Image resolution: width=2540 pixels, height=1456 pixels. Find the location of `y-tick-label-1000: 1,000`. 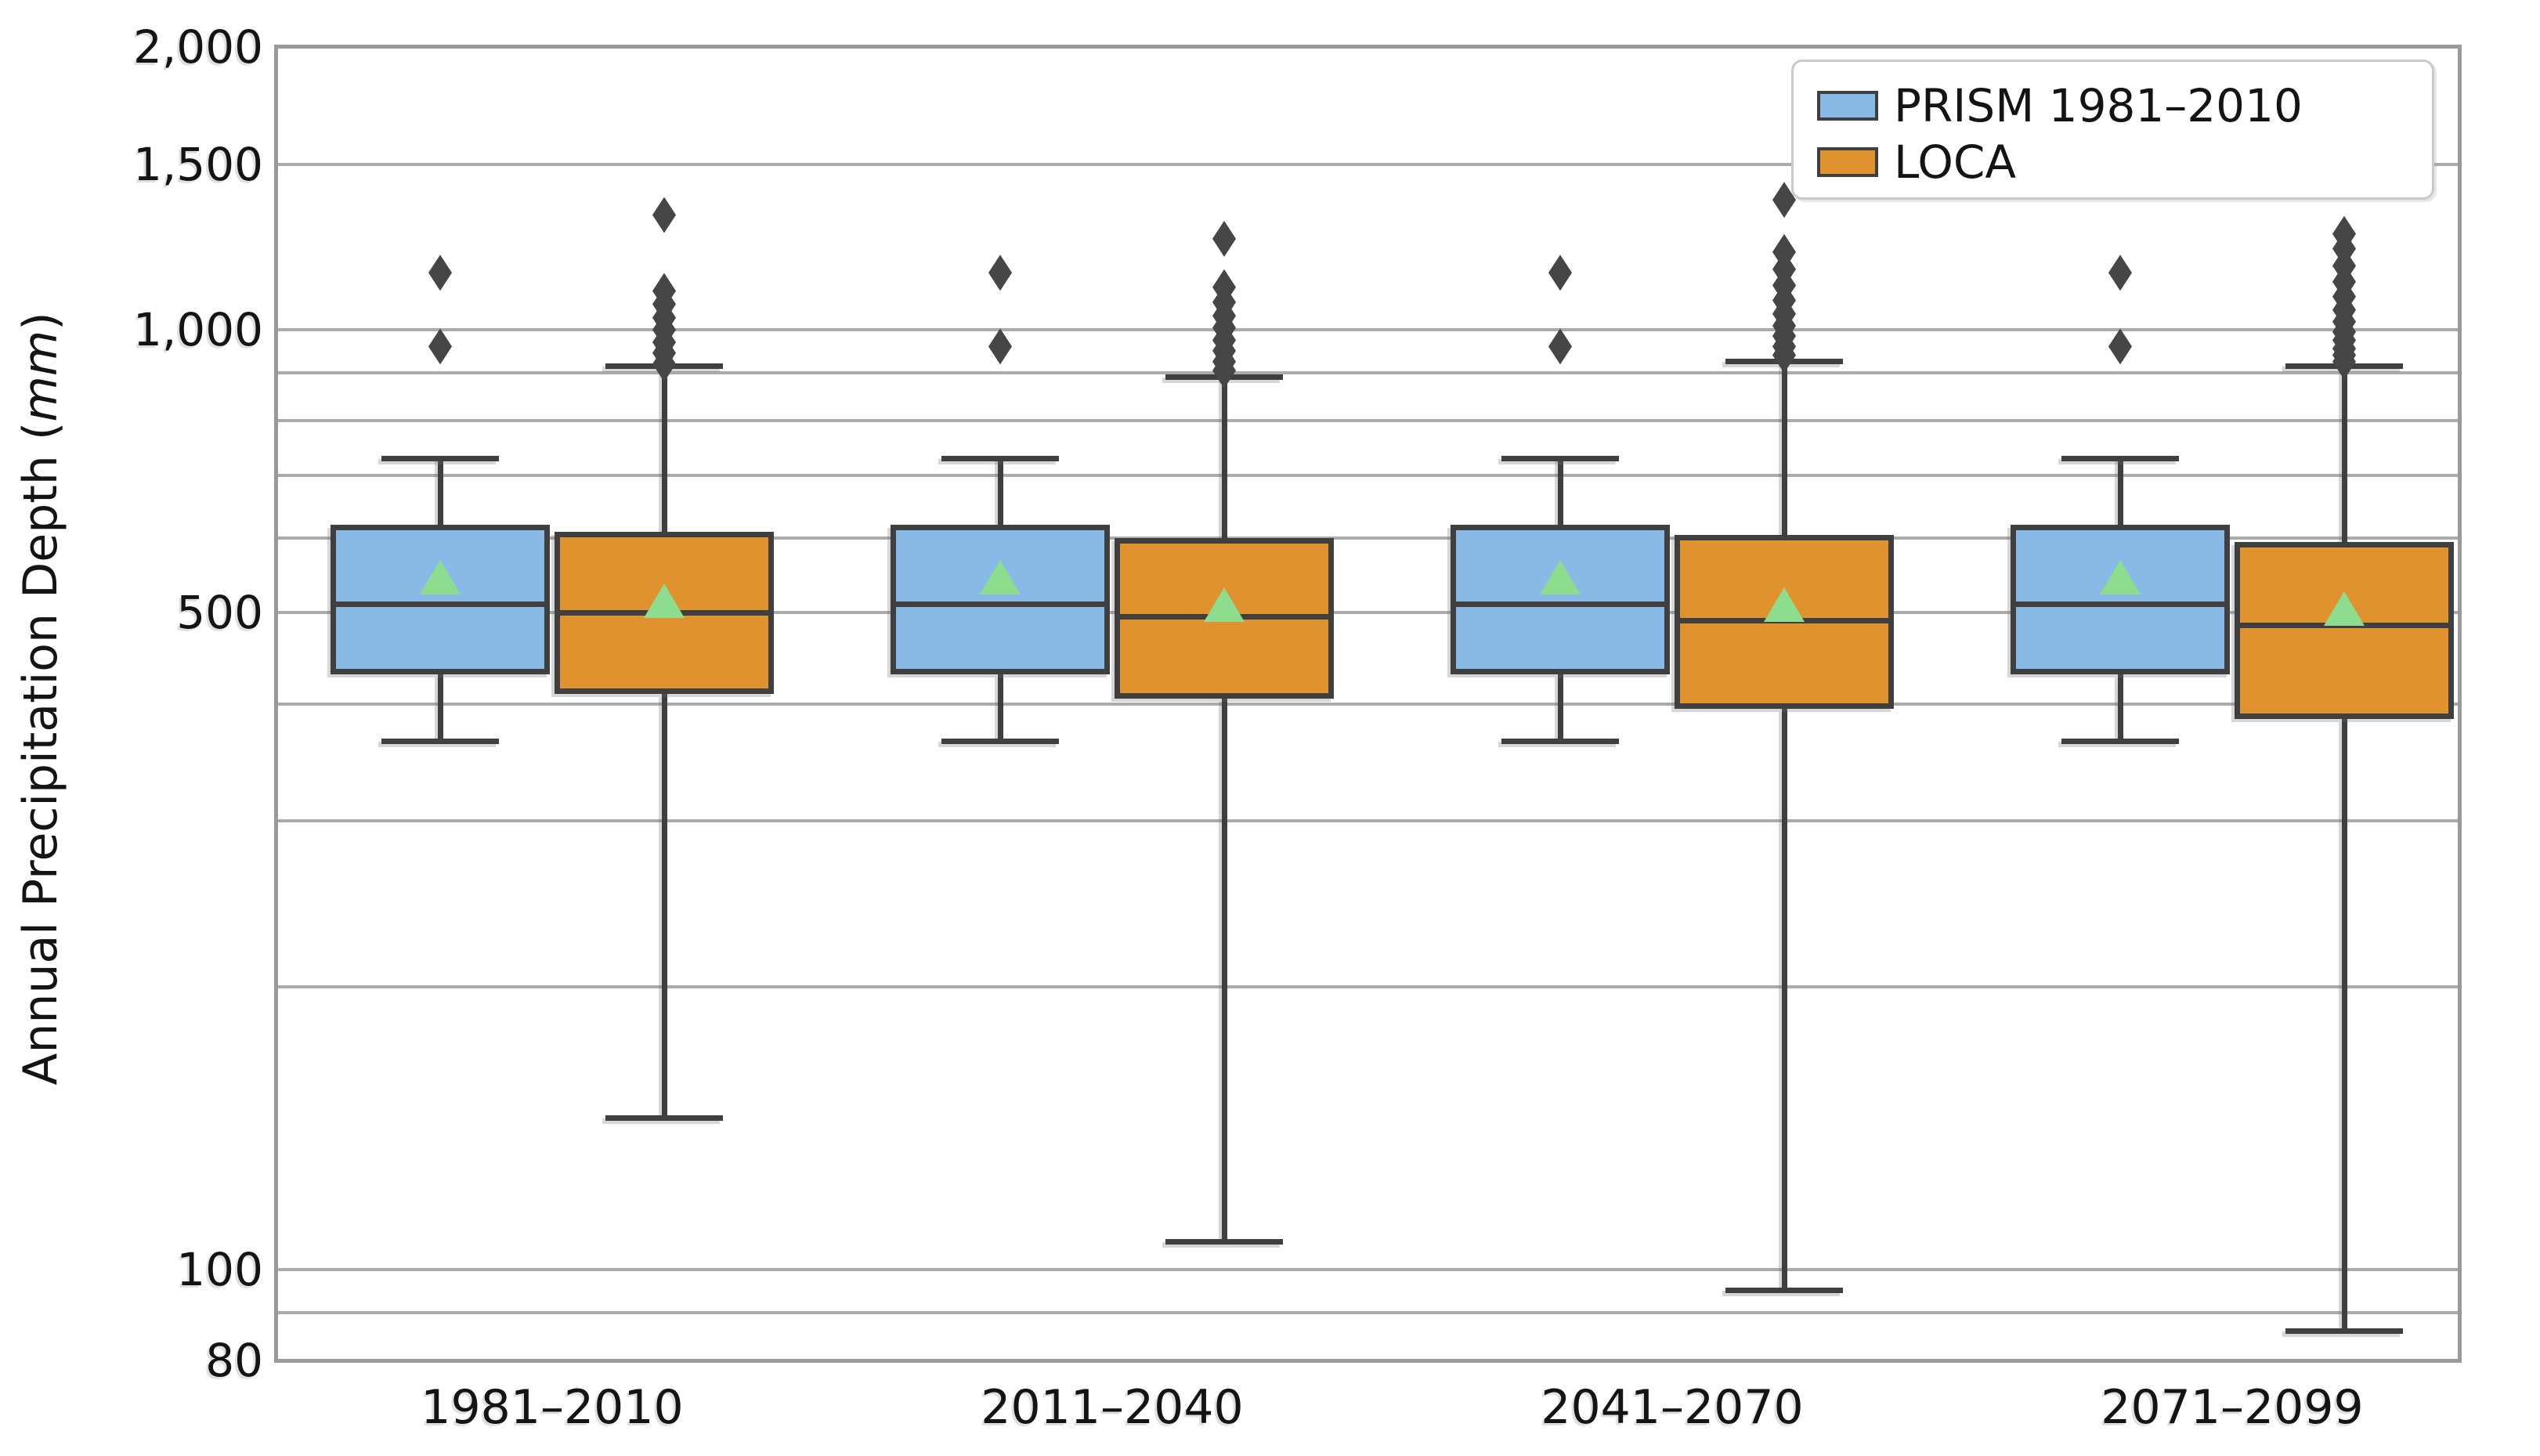

y-tick-label-1000: 1,000 is located at coordinates (198, 330).